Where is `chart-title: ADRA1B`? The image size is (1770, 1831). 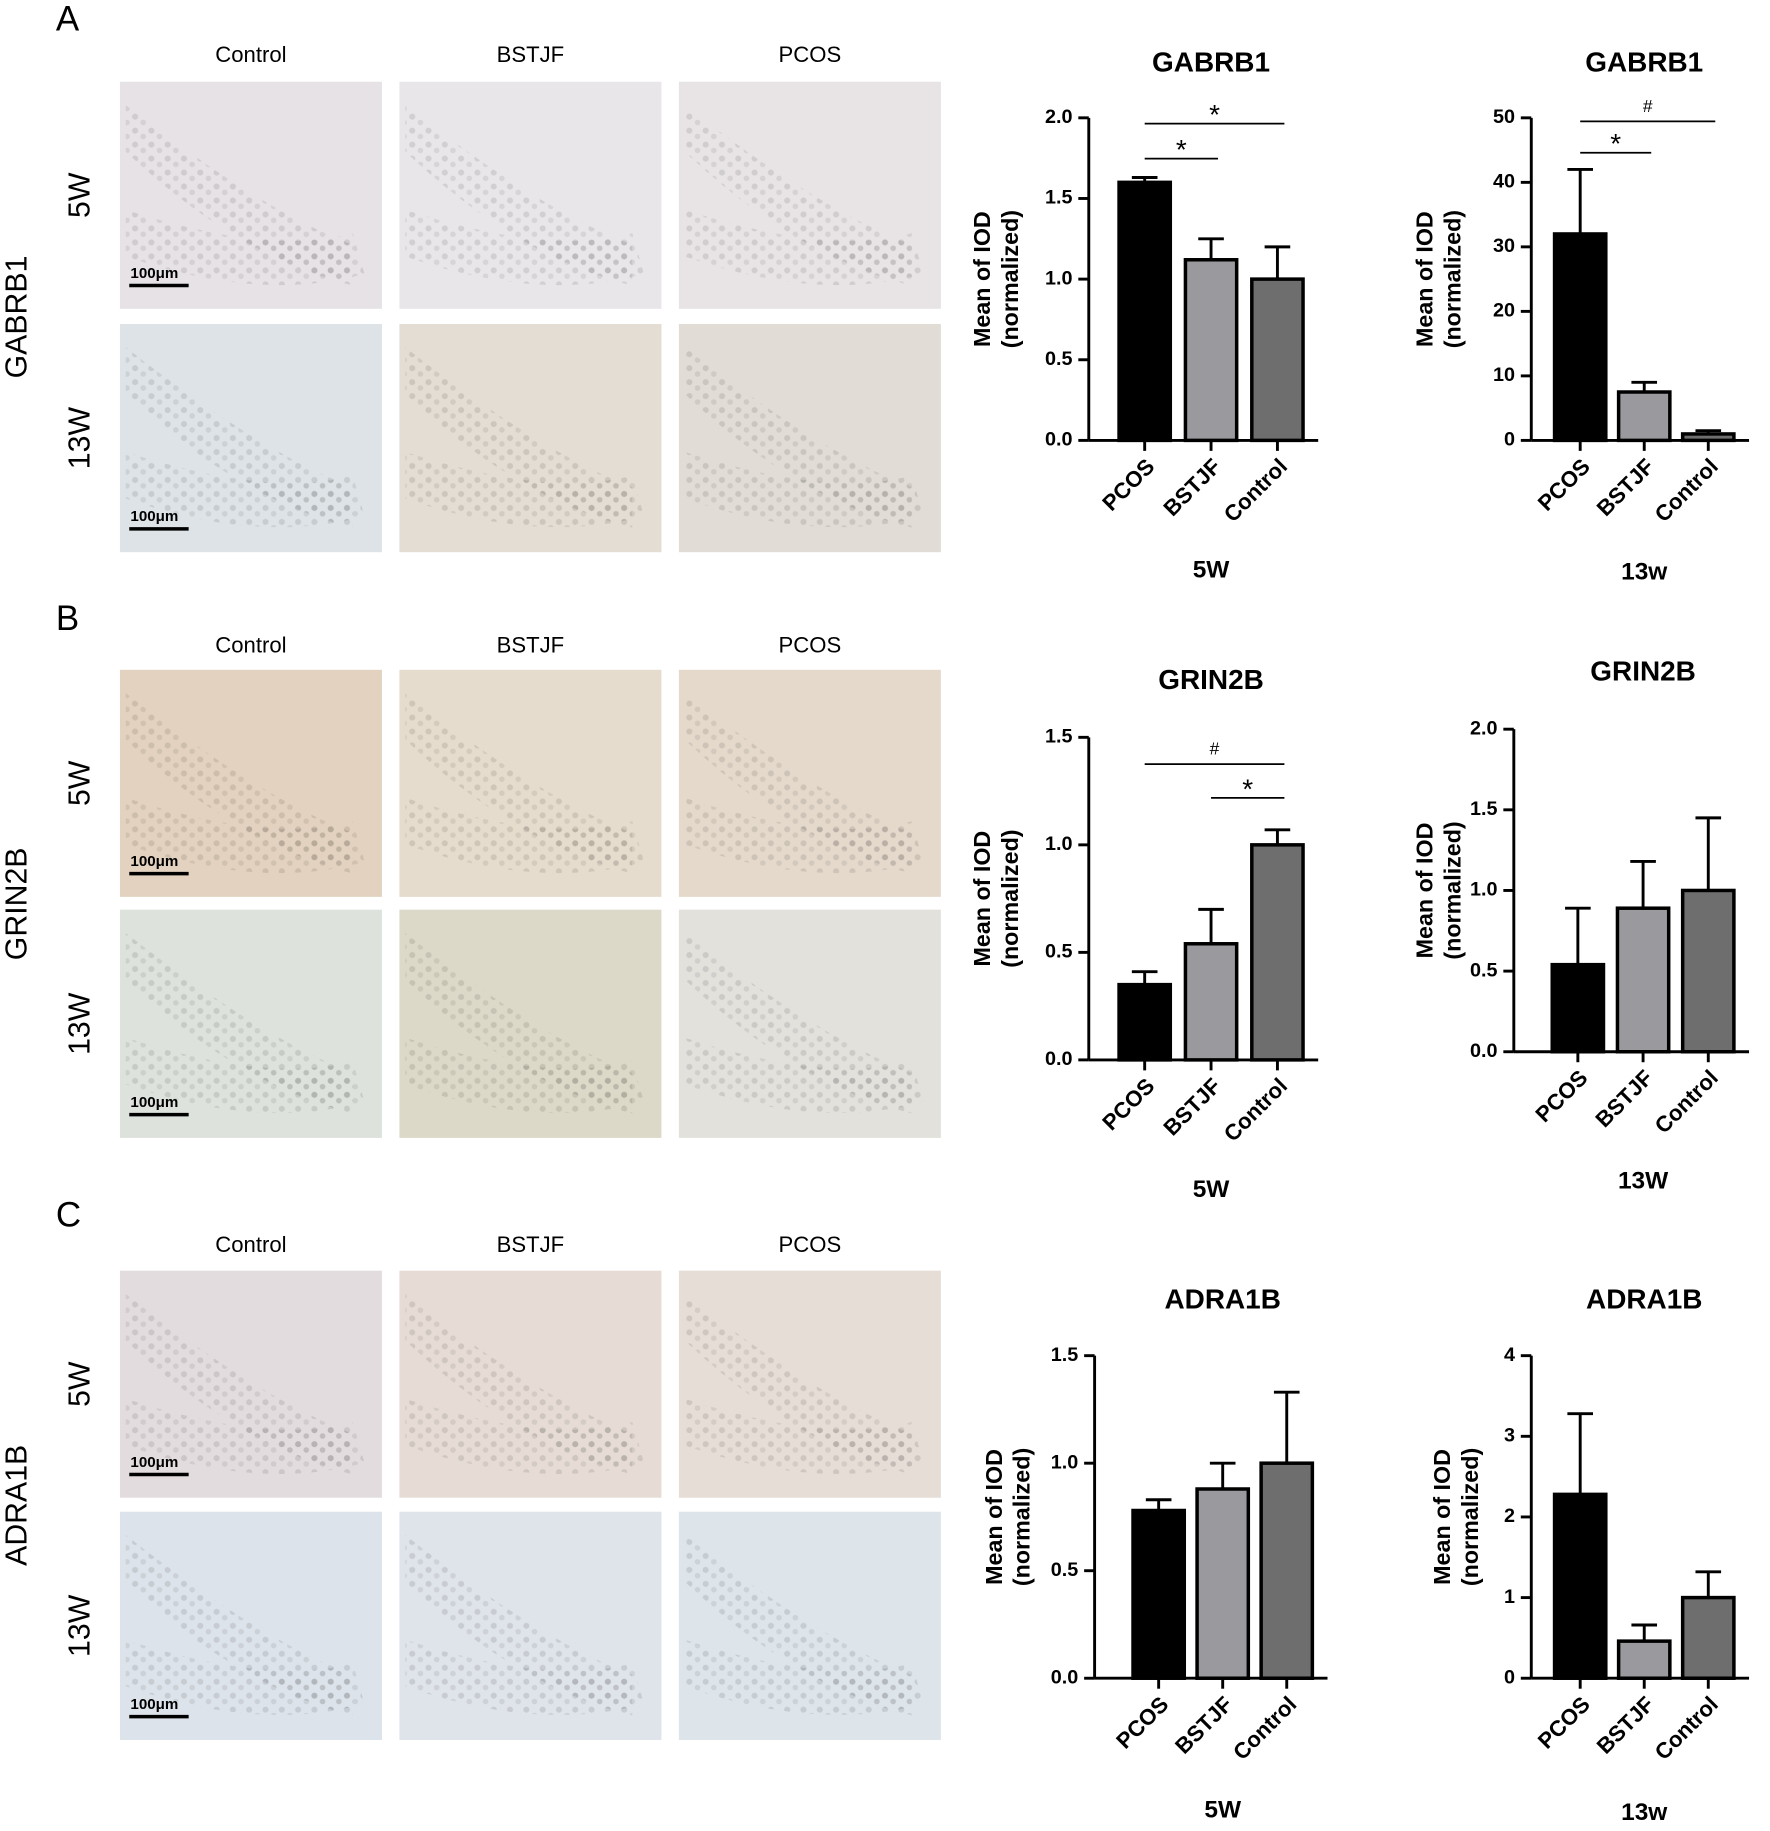 chart-title: ADRA1B is located at coordinates (1644, 1298).